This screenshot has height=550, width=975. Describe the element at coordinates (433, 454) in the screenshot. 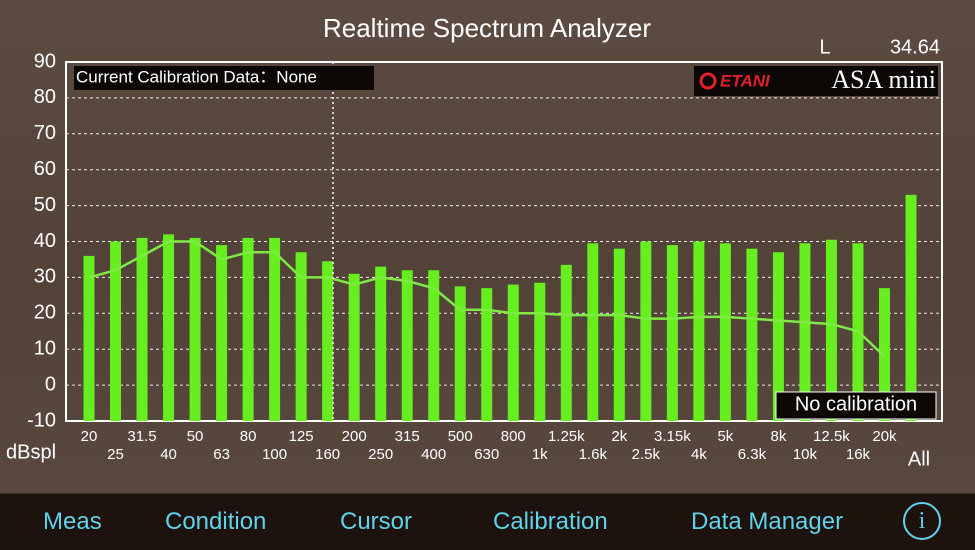

I see `x-tick-label: 400` at that location.